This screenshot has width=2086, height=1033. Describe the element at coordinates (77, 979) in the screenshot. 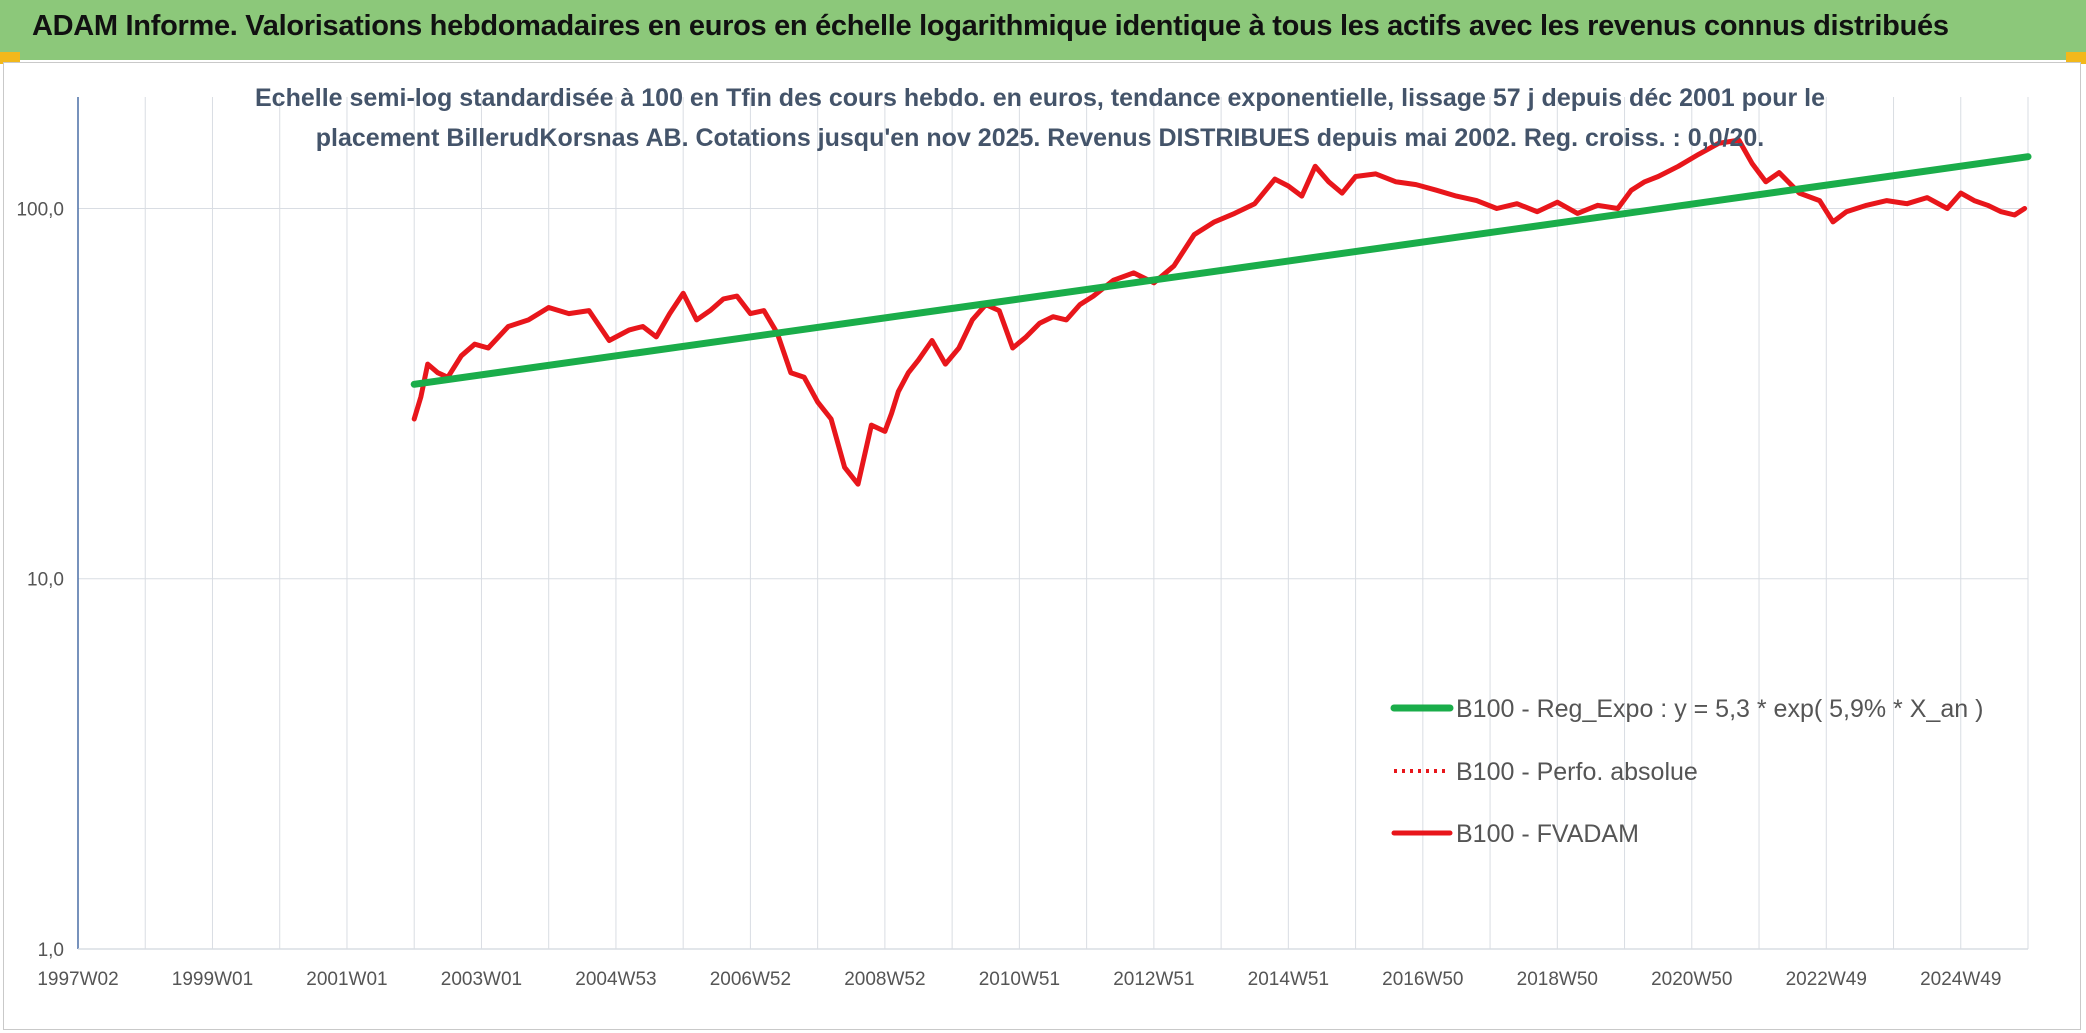

I see `x-tick-label: 1997W02` at that location.